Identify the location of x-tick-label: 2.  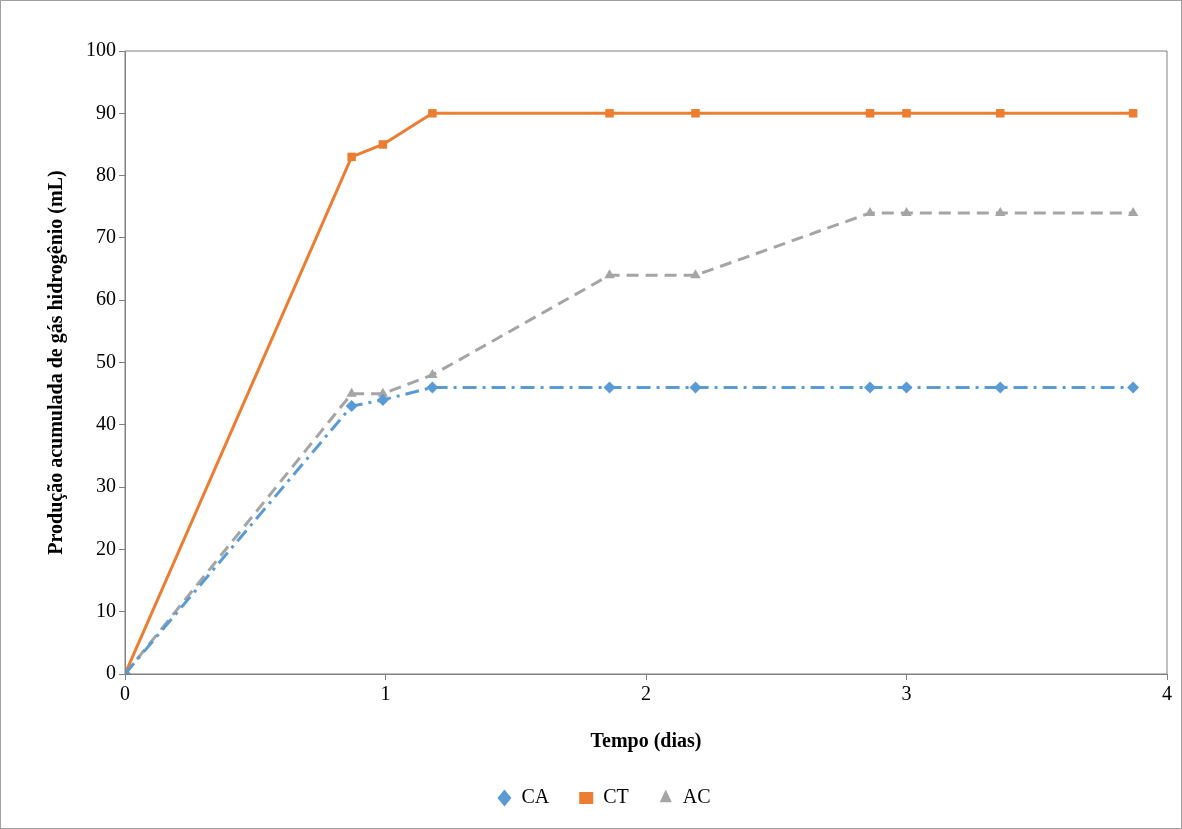
(646, 693).